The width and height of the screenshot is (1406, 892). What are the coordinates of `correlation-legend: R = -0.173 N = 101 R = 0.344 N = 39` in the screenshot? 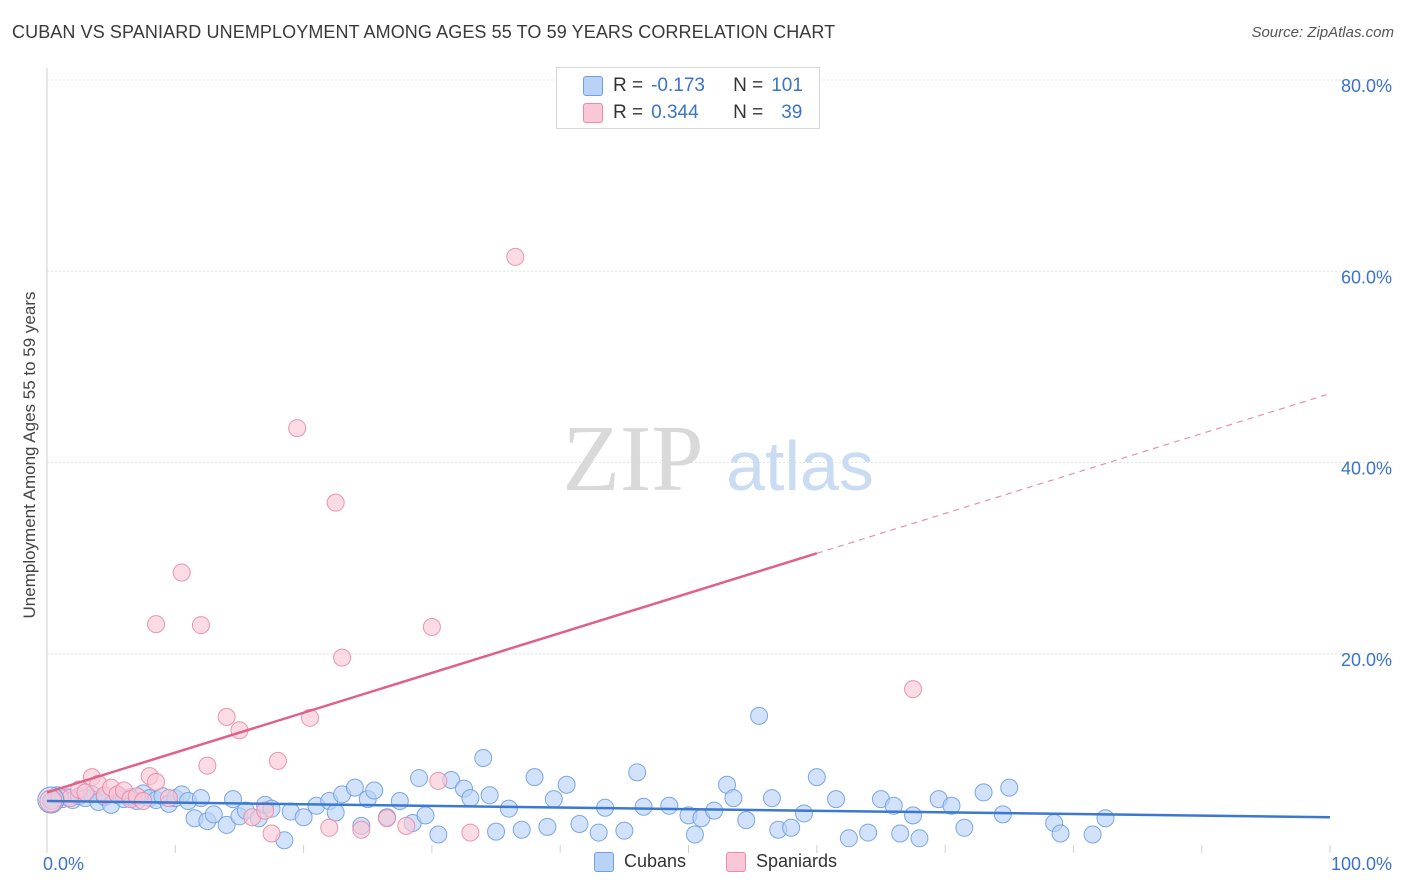 It's located at (688, 98).